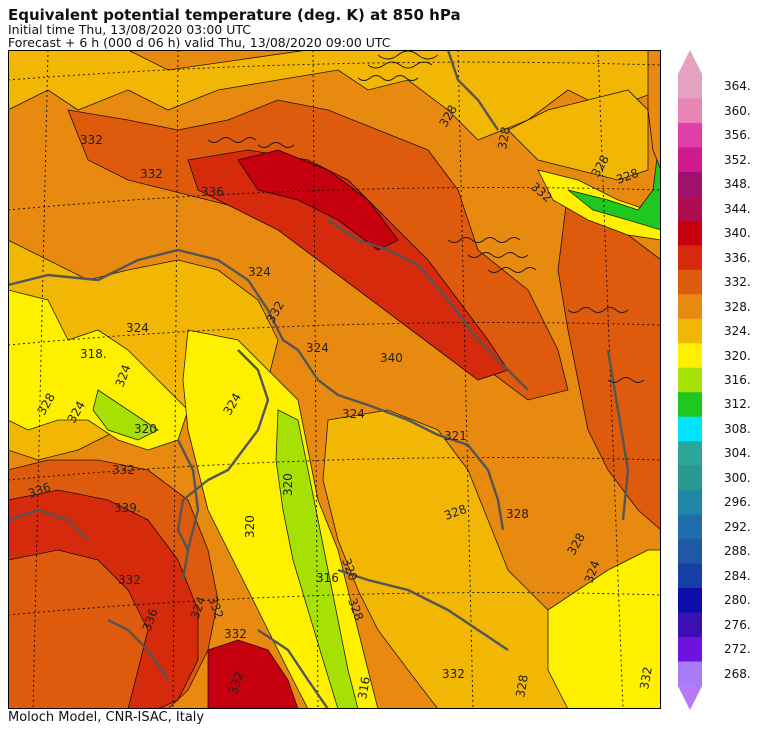 The image size is (760, 731). I want to click on colorbar-level-label: 340., so click(737, 233).